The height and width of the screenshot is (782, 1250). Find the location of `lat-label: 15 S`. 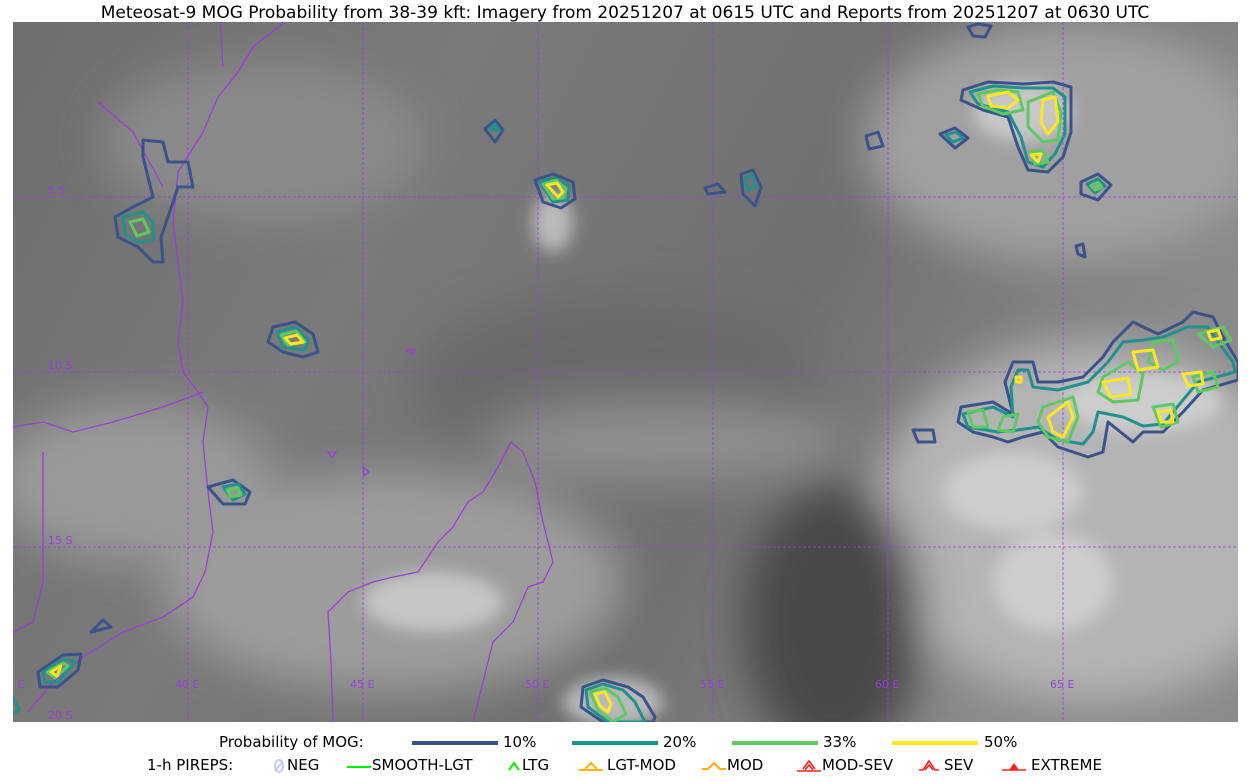

lat-label: 15 S is located at coordinates (60, 540).